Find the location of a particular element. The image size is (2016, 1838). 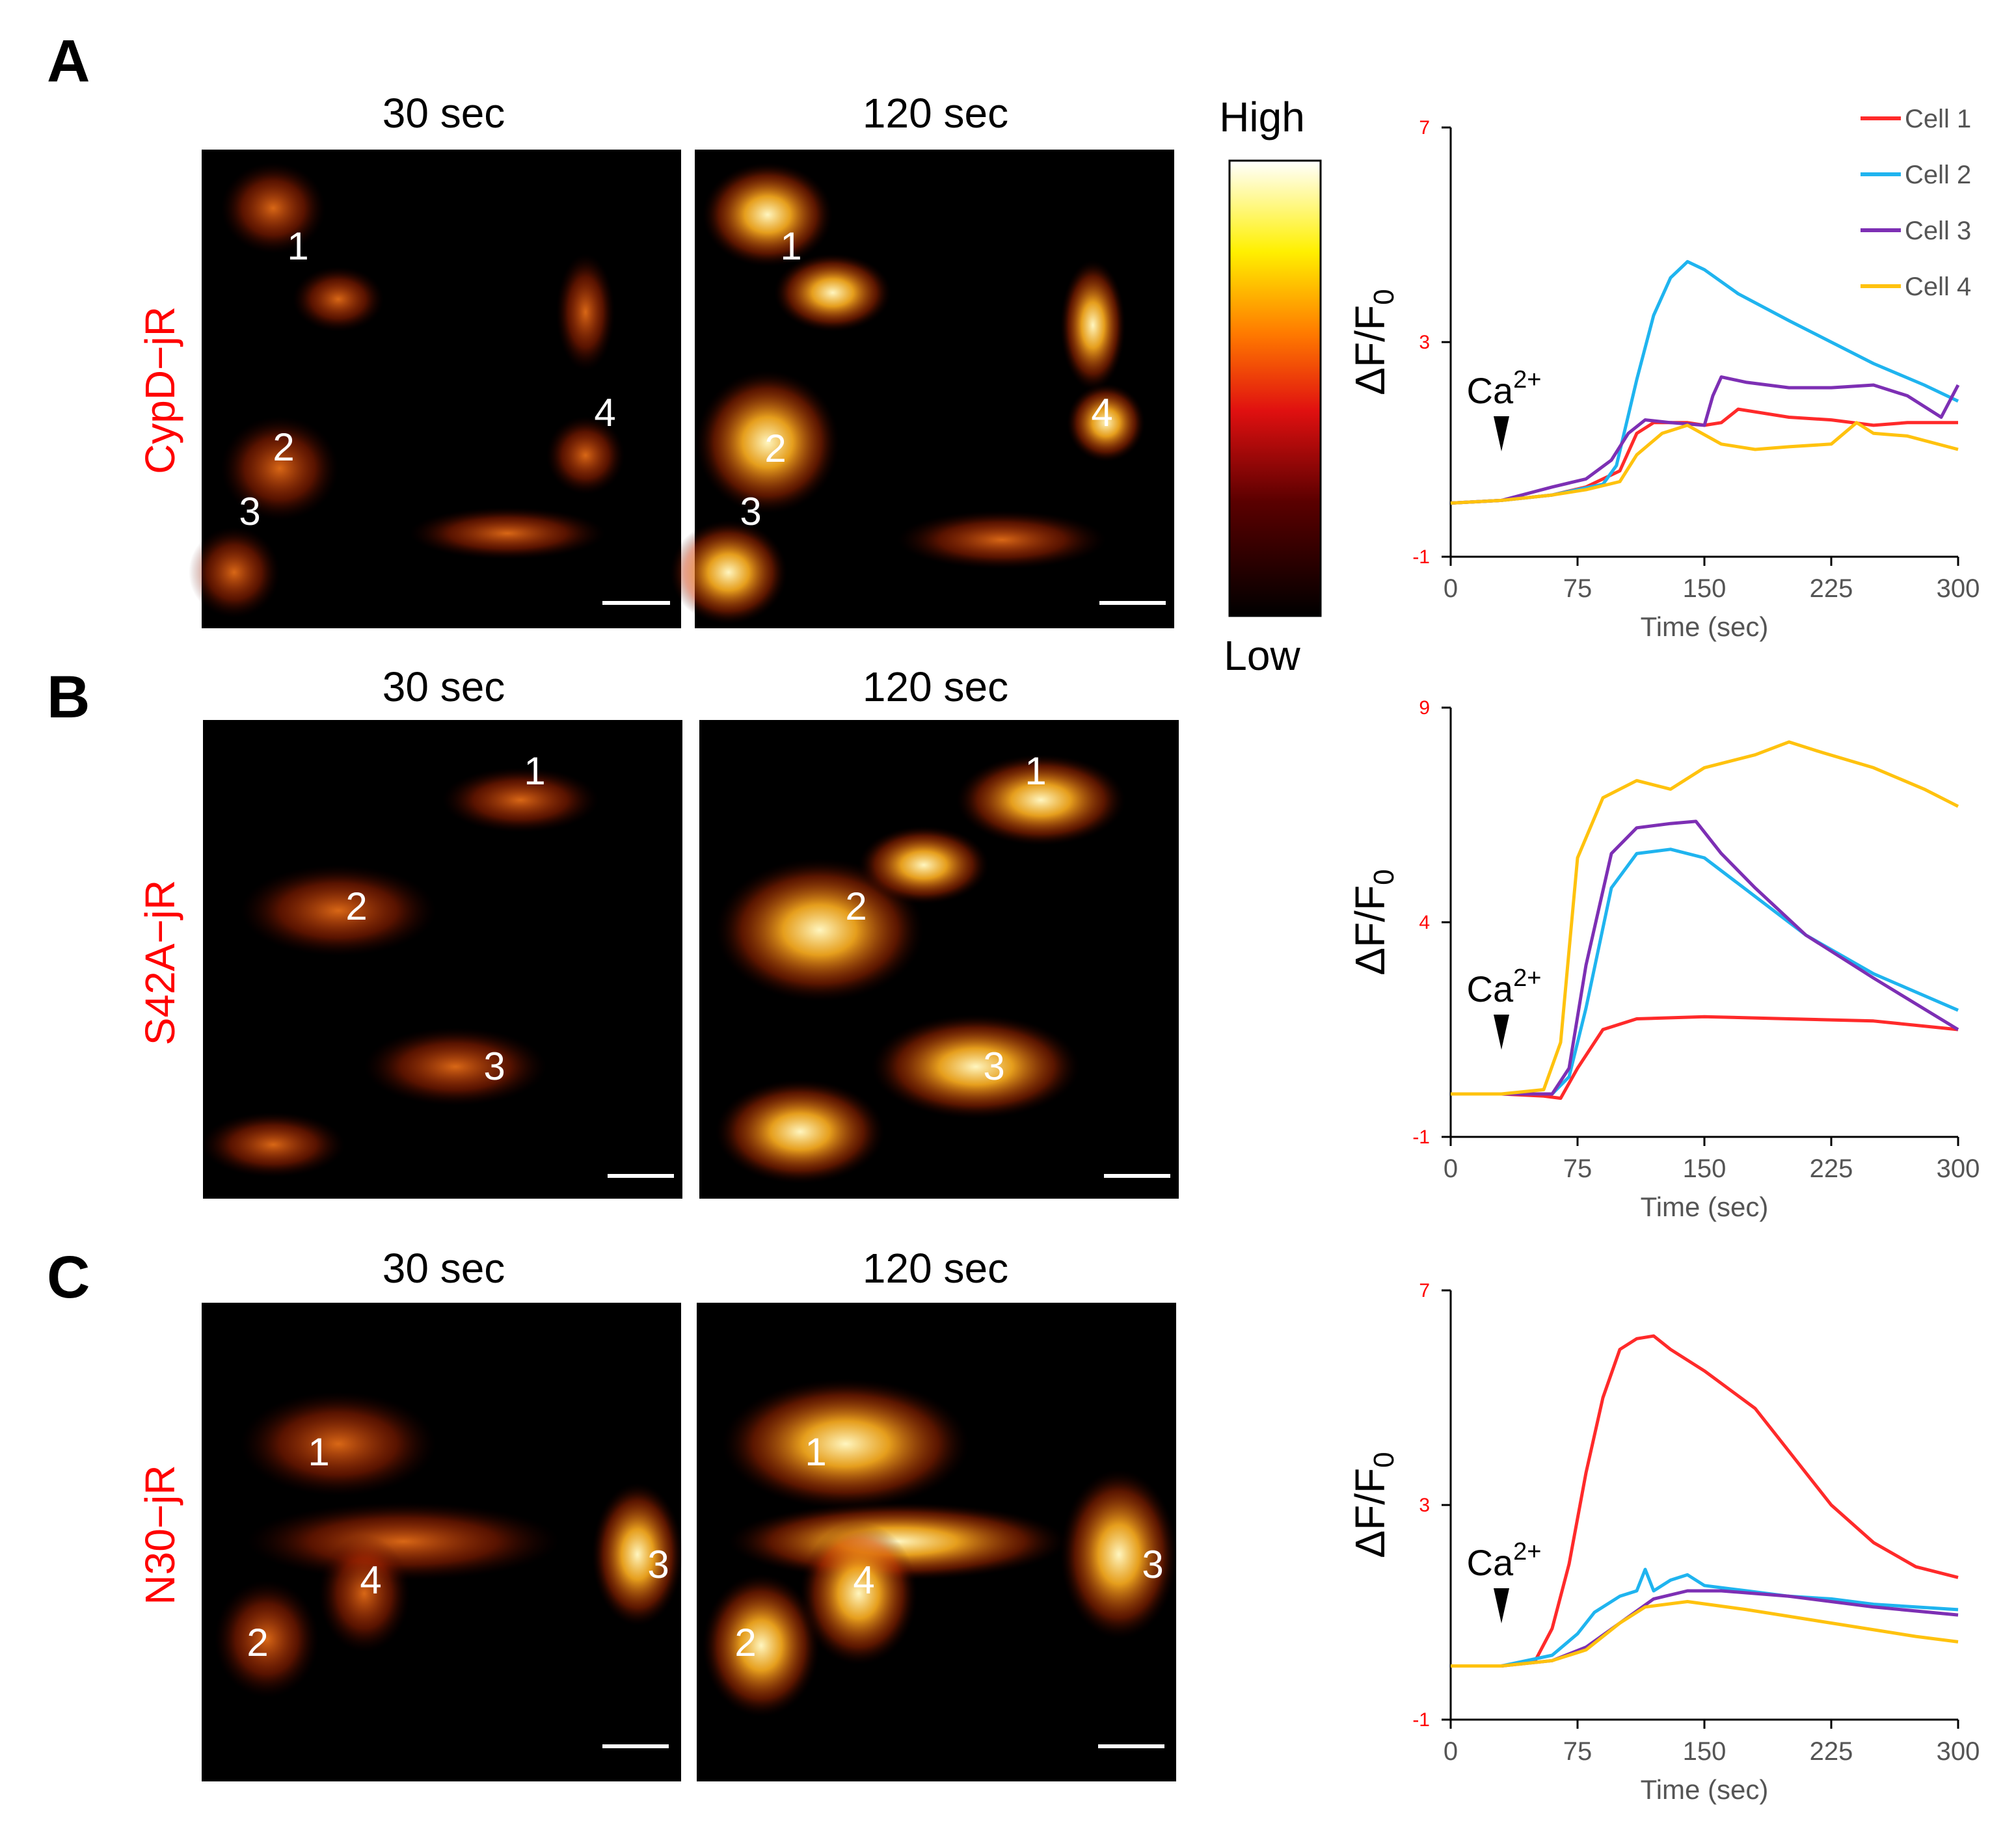

legend-label: Cell 3 is located at coordinates (1938, 231).